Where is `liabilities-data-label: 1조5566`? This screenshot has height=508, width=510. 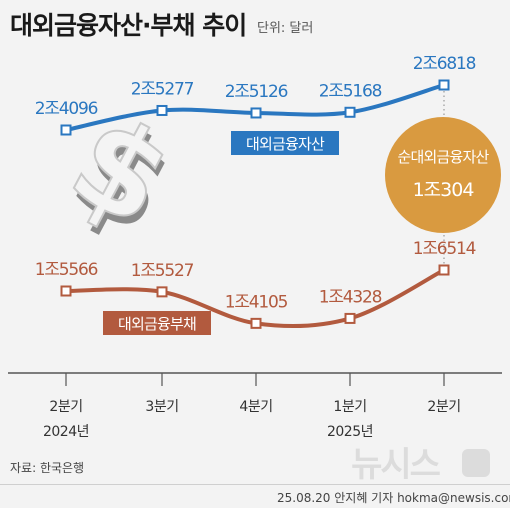 liabilities-data-label: 1조5566 is located at coordinates (66, 270).